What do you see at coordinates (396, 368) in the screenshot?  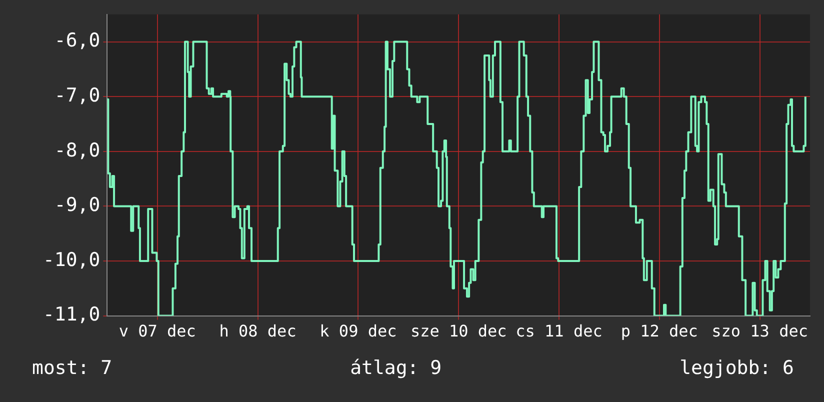 I see `text: átlag: 9` at bounding box center [396, 368].